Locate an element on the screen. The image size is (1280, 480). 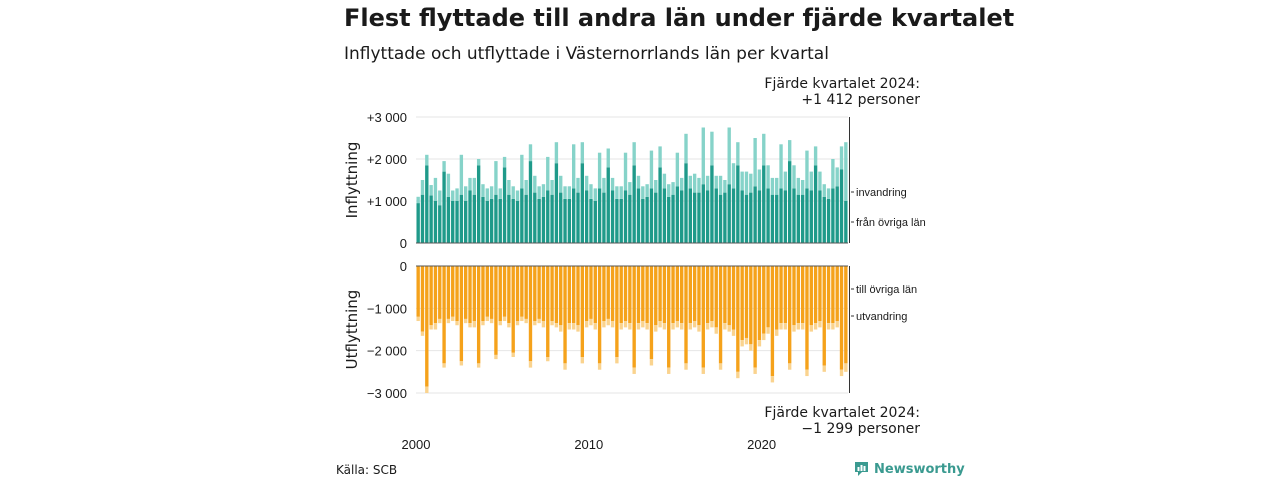
top-y-tick-2: +2 000 is located at coordinates (387, 159).